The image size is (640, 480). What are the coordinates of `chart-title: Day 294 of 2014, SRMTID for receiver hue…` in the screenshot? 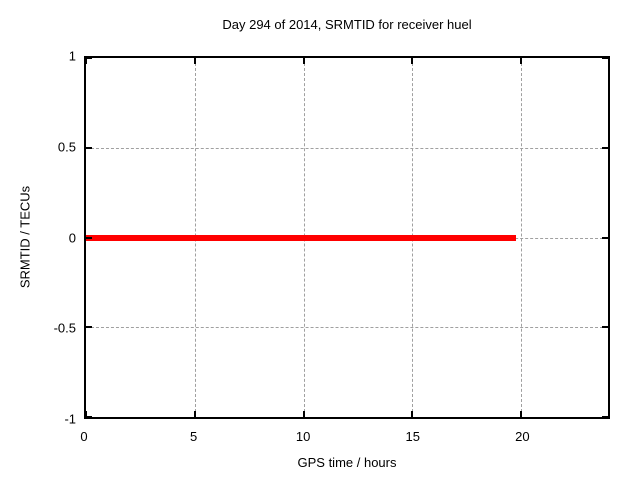 It's located at (347, 24).